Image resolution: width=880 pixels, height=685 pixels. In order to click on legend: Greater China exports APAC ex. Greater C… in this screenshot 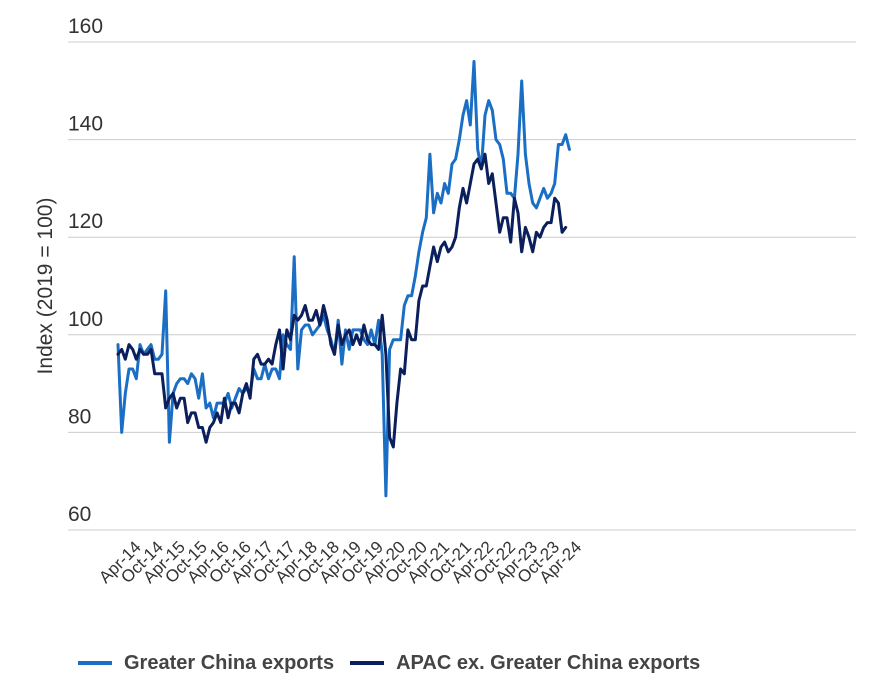, I will do `click(478, 663)`.